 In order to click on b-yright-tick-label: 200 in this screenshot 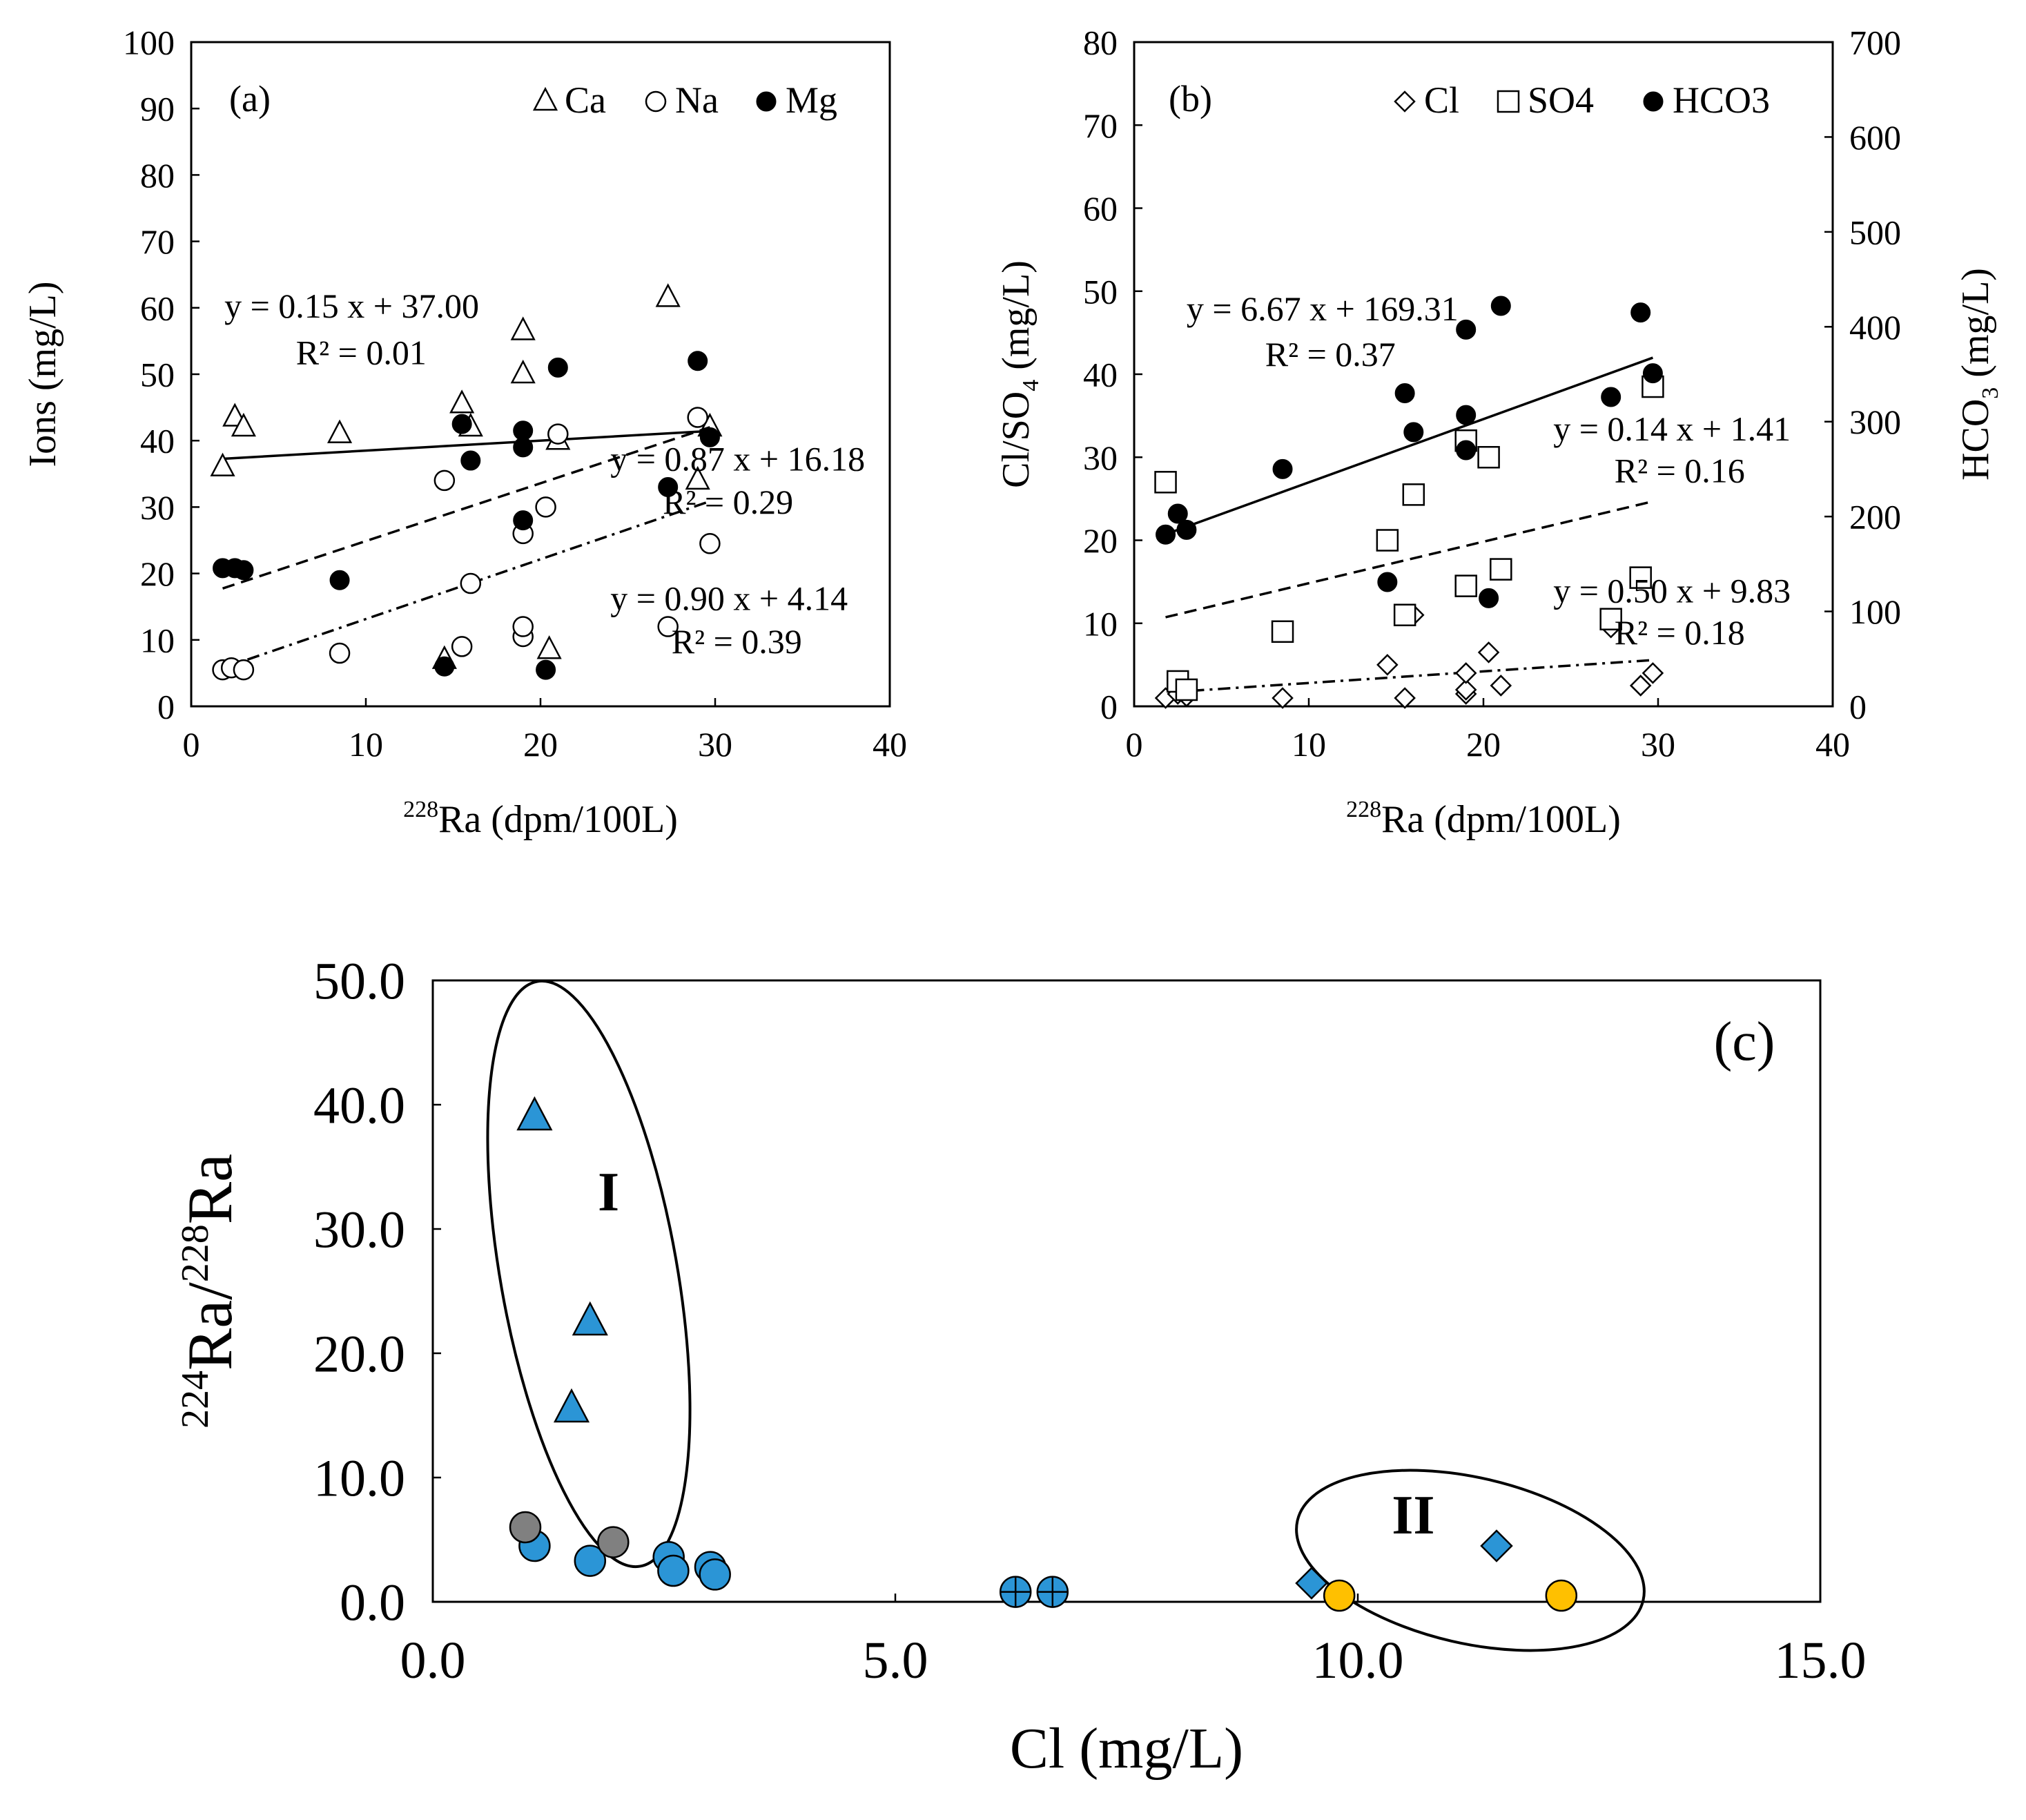, I will do `click(1875, 517)`.